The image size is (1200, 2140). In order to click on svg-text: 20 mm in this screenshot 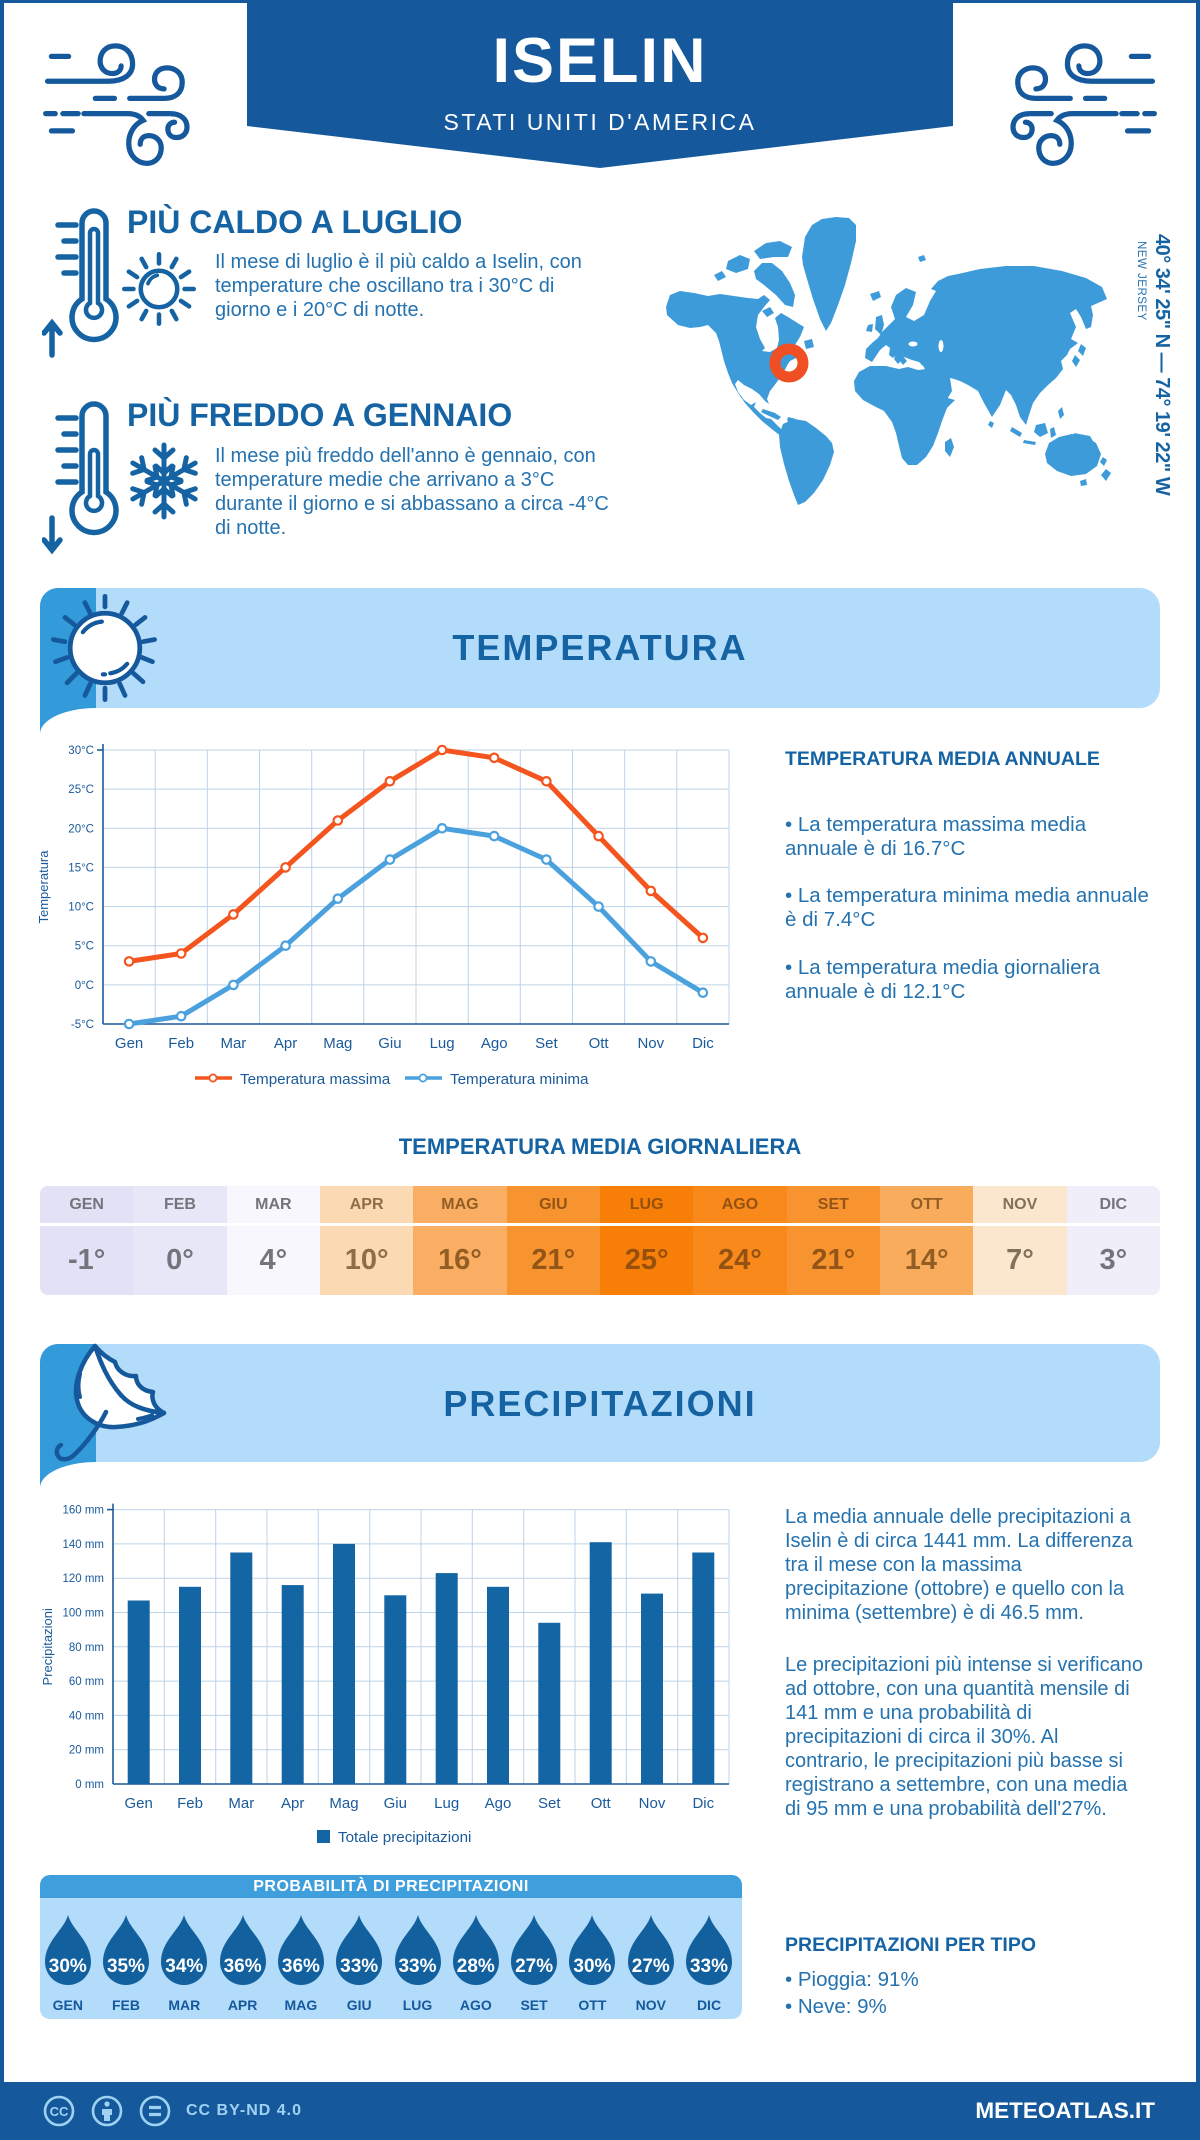, I will do `click(86, 1751)`.